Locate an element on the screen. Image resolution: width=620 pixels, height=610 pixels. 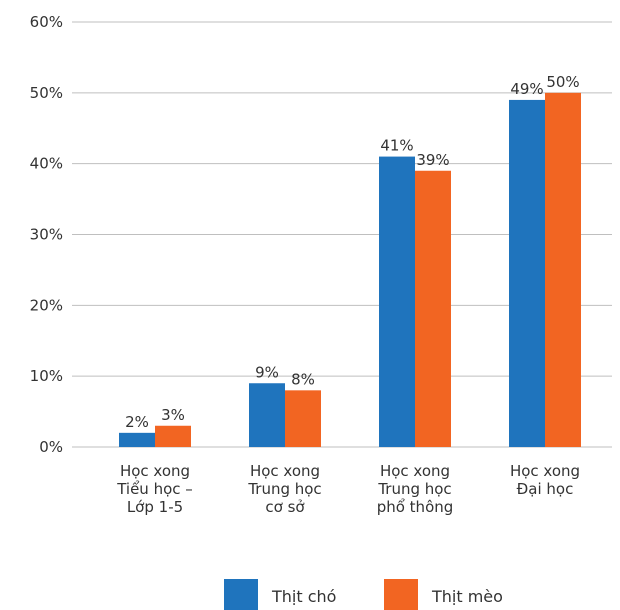
x-category-label: Học xong Đại học is located at coordinates (545, 480).